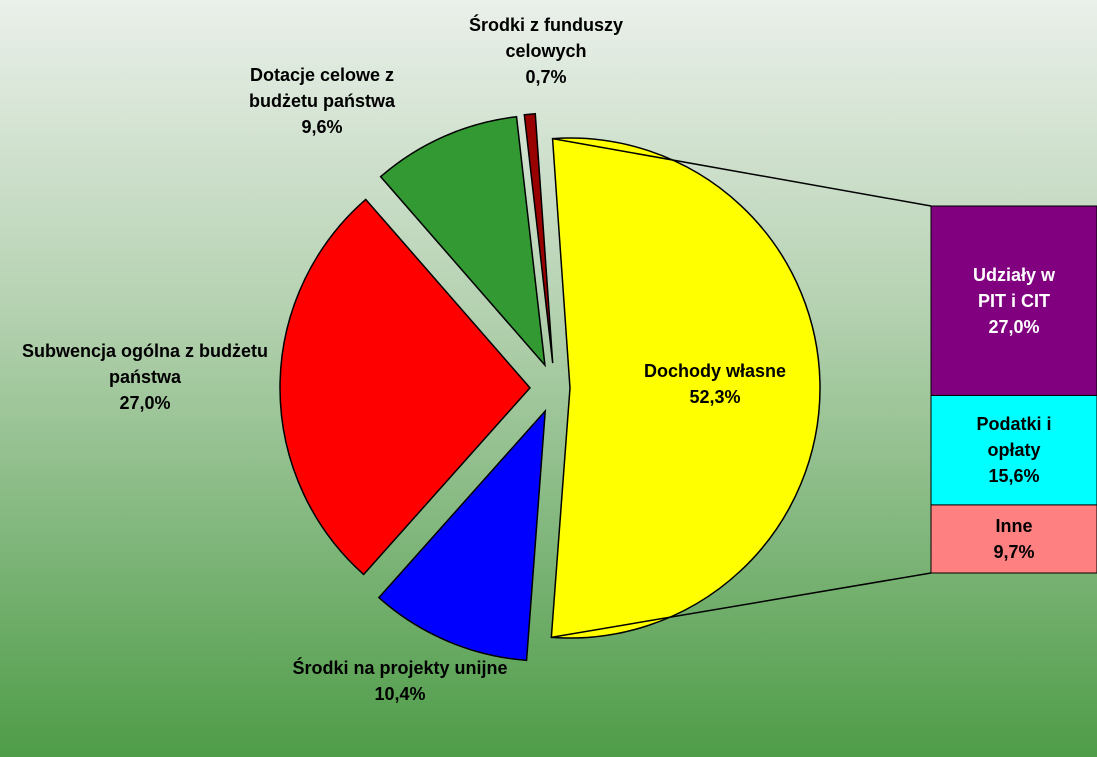 This screenshot has width=1097, height=757. What do you see at coordinates (546, 77) in the screenshot?
I see `pie-label-text: 0,7%` at bounding box center [546, 77].